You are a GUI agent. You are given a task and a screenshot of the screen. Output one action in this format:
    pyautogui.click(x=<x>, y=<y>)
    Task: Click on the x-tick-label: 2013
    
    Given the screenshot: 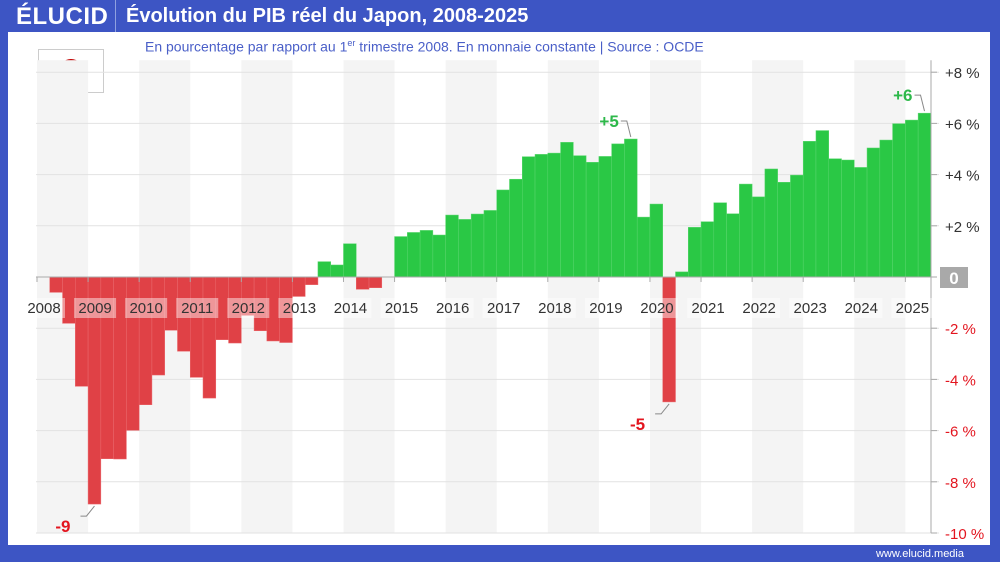 What is the action you would take?
    pyautogui.click(x=299, y=308)
    